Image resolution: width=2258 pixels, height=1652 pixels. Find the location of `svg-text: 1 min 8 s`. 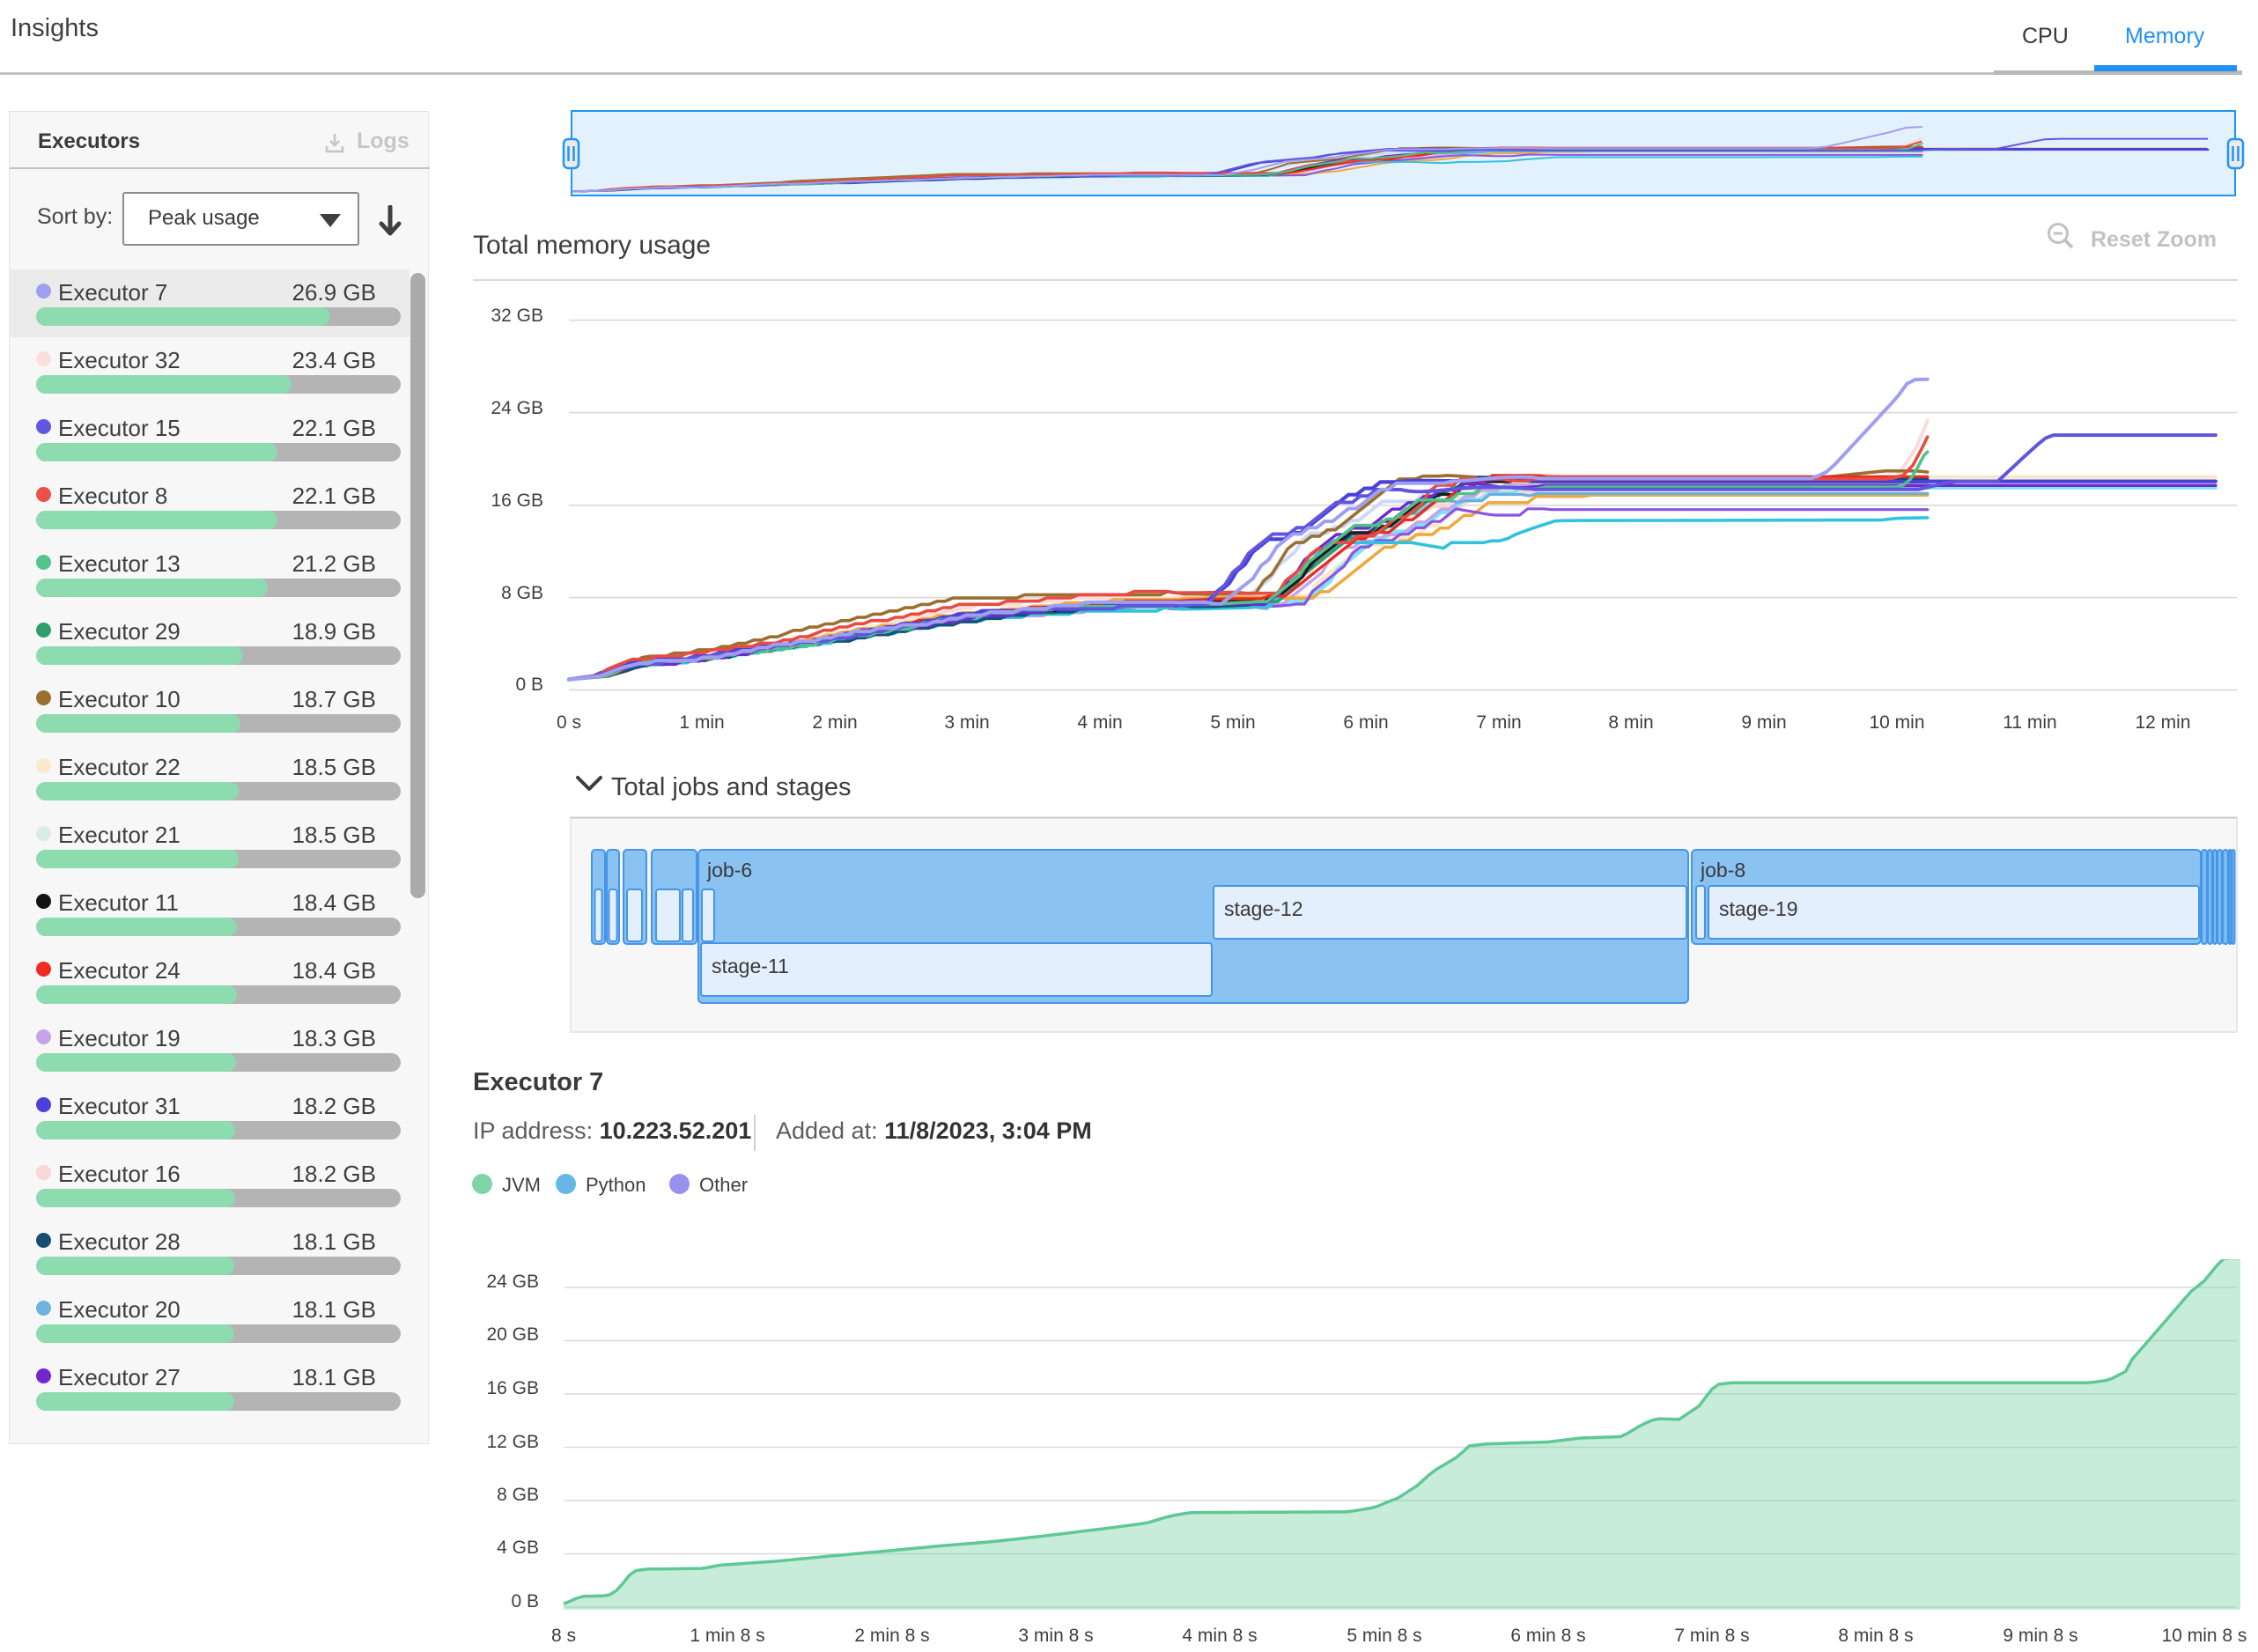

svg-text: 1 min 8 s is located at coordinates (727, 1636).